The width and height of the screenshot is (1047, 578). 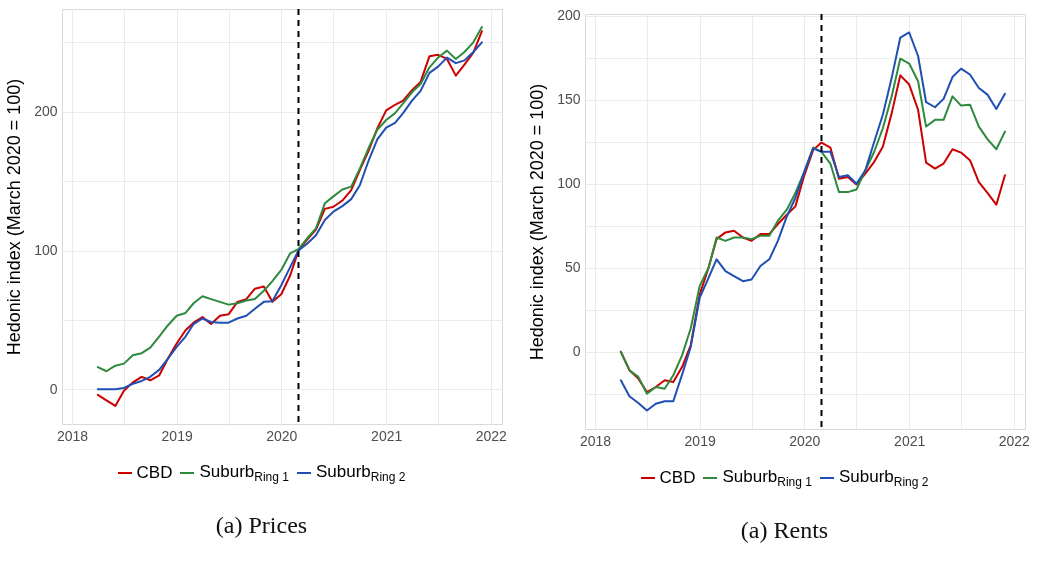 What do you see at coordinates (784, 531) in the screenshot?
I see `text: (a) Rents` at bounding box center [784, 531].